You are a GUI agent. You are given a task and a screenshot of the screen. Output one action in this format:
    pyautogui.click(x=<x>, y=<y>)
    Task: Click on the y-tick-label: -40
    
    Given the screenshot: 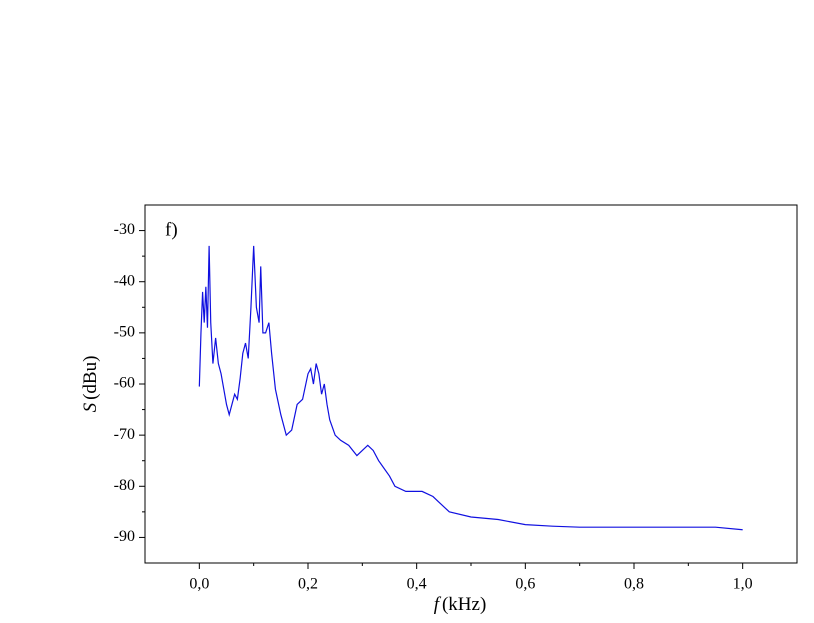 What is the action you would take?
    pyautogui.click(x=124, y=280)
    